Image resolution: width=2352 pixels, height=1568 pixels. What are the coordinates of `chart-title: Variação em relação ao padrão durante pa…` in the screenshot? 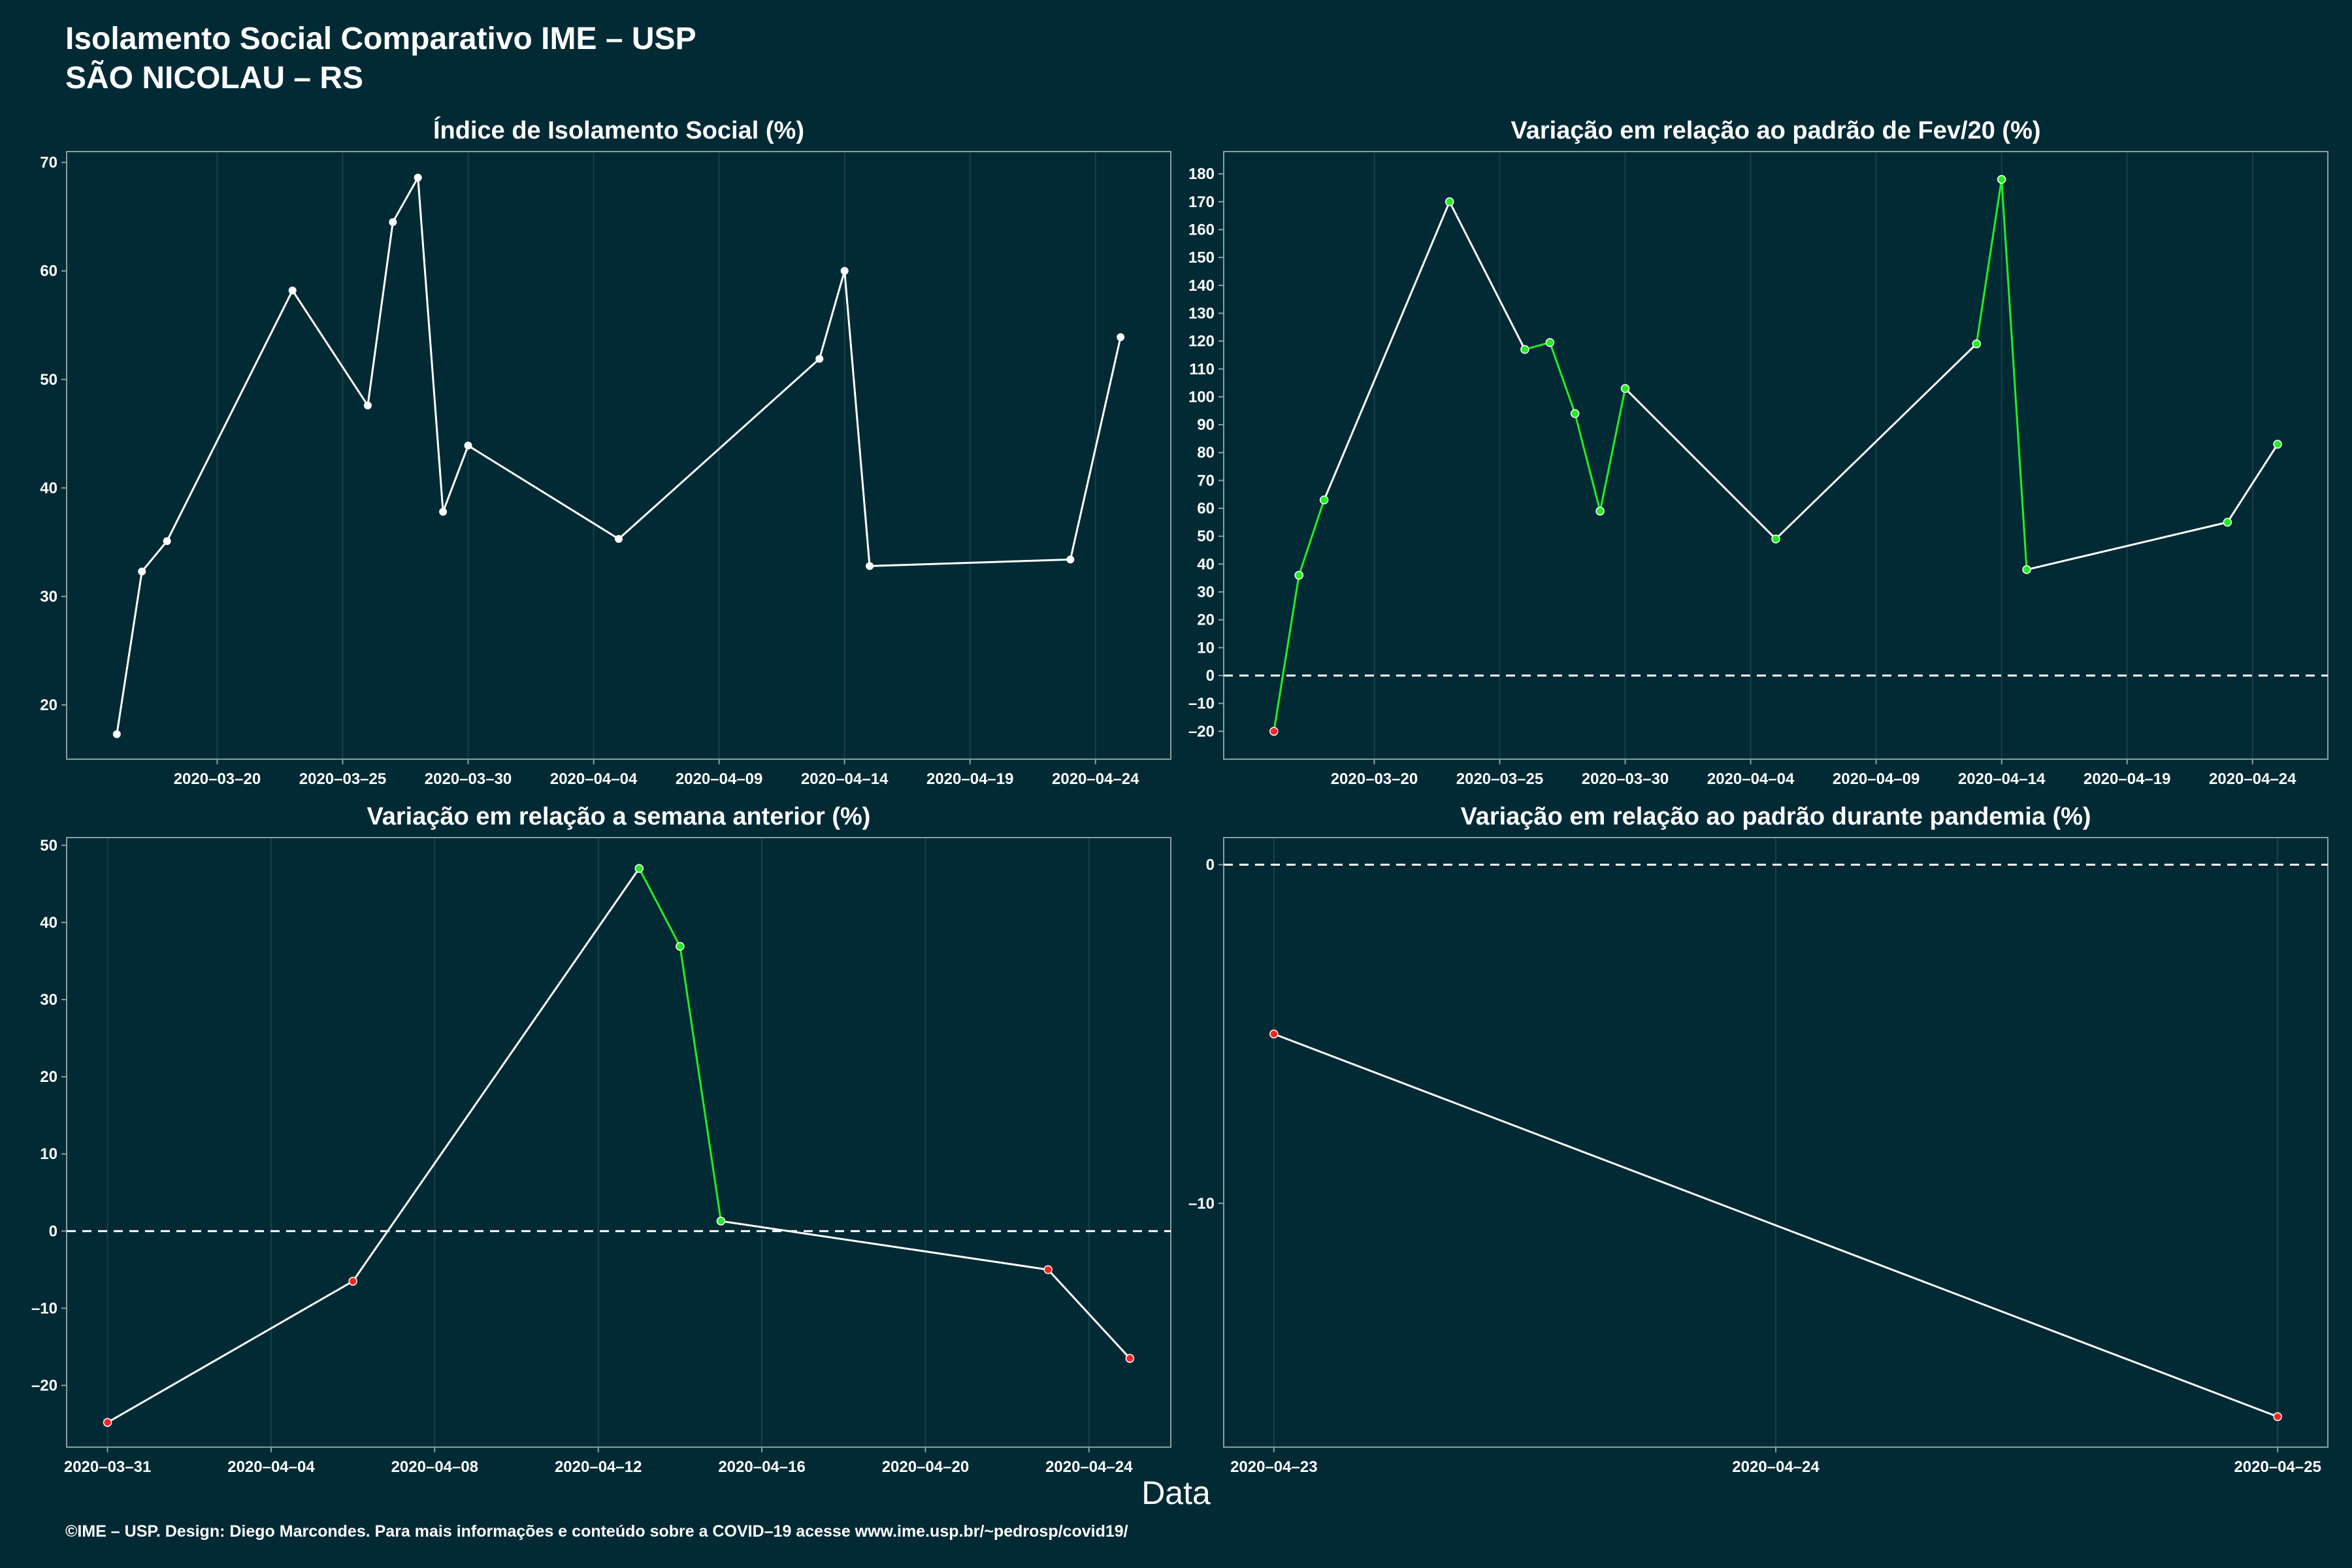 It's located at (1775, 816).